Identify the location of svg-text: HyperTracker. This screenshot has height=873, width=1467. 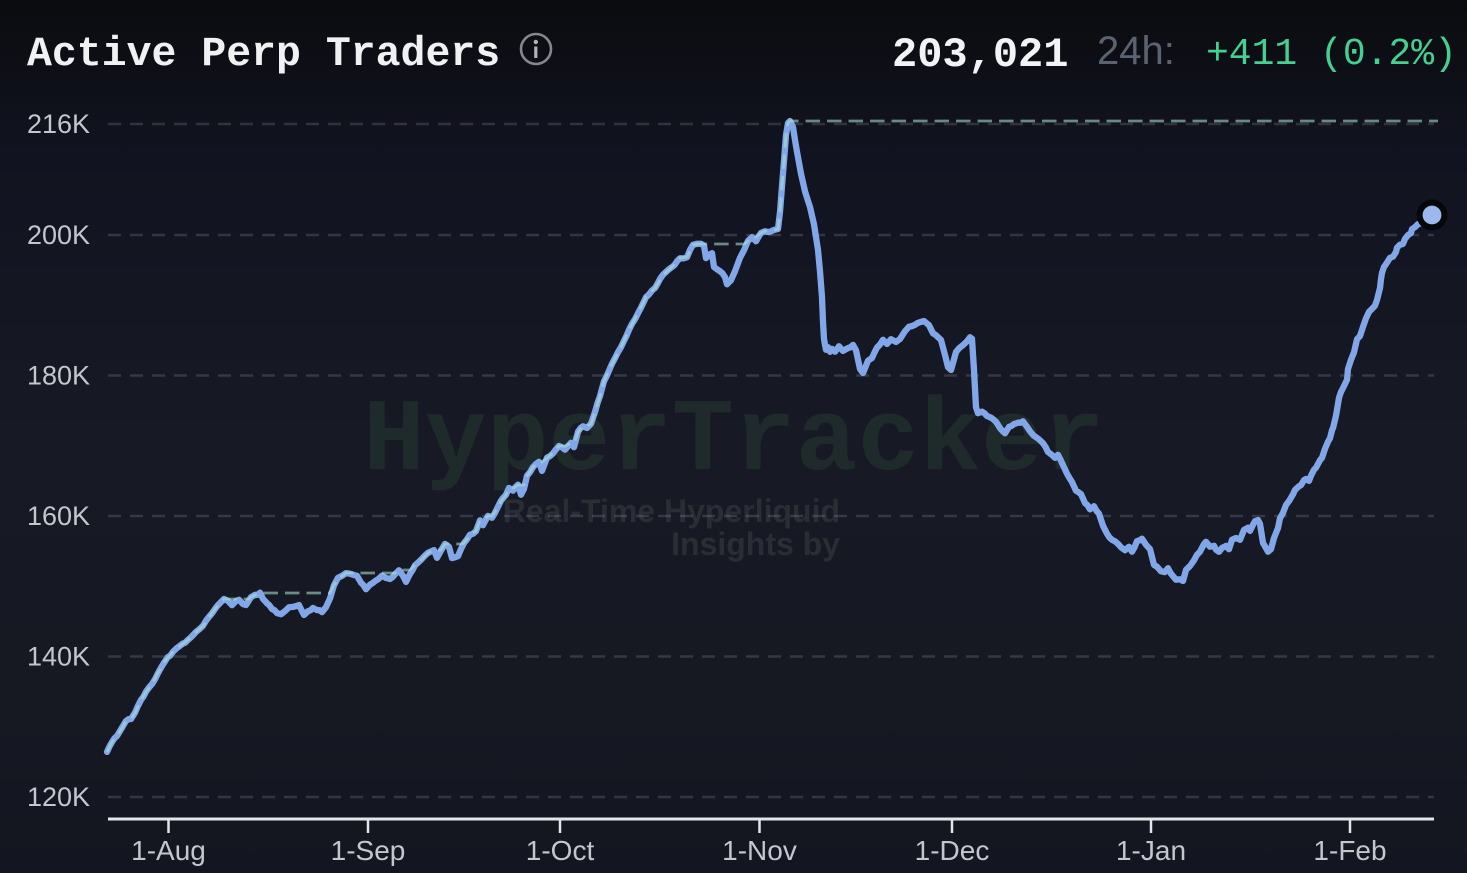
(734, 441).